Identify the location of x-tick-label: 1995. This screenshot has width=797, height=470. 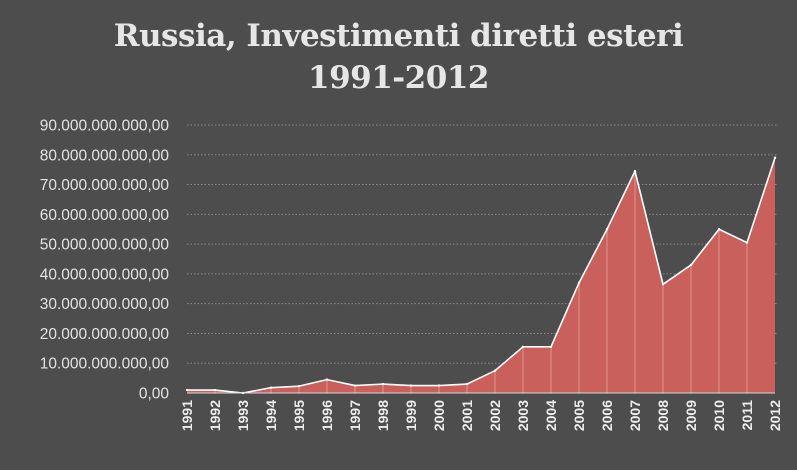
(299, 415).